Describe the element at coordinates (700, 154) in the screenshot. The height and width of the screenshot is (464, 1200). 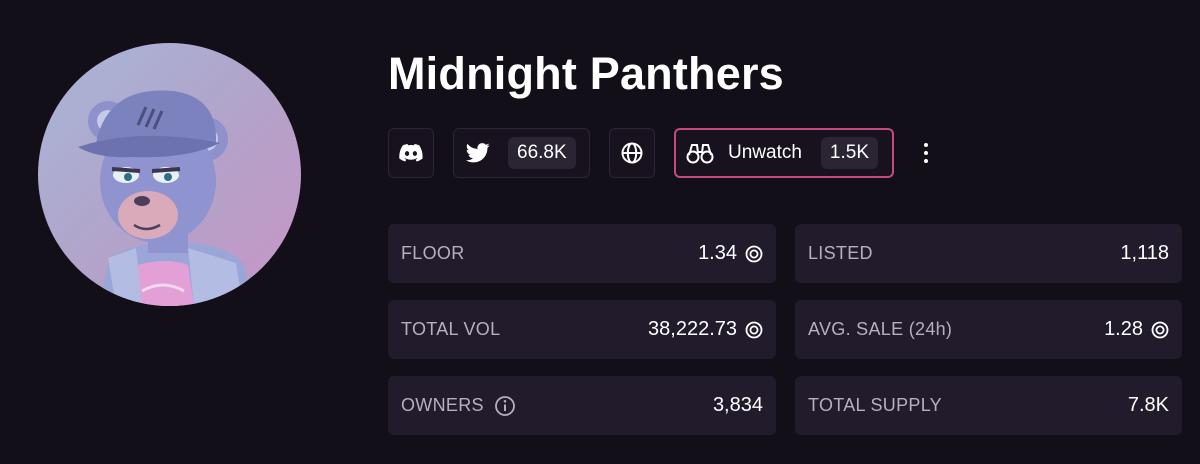
I see `binoculars-icon` at that location.